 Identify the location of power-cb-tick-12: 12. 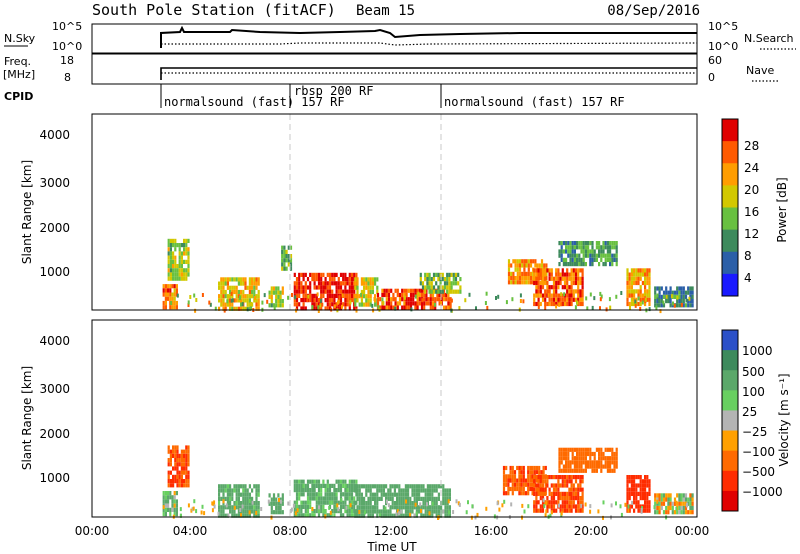
(751, 234).